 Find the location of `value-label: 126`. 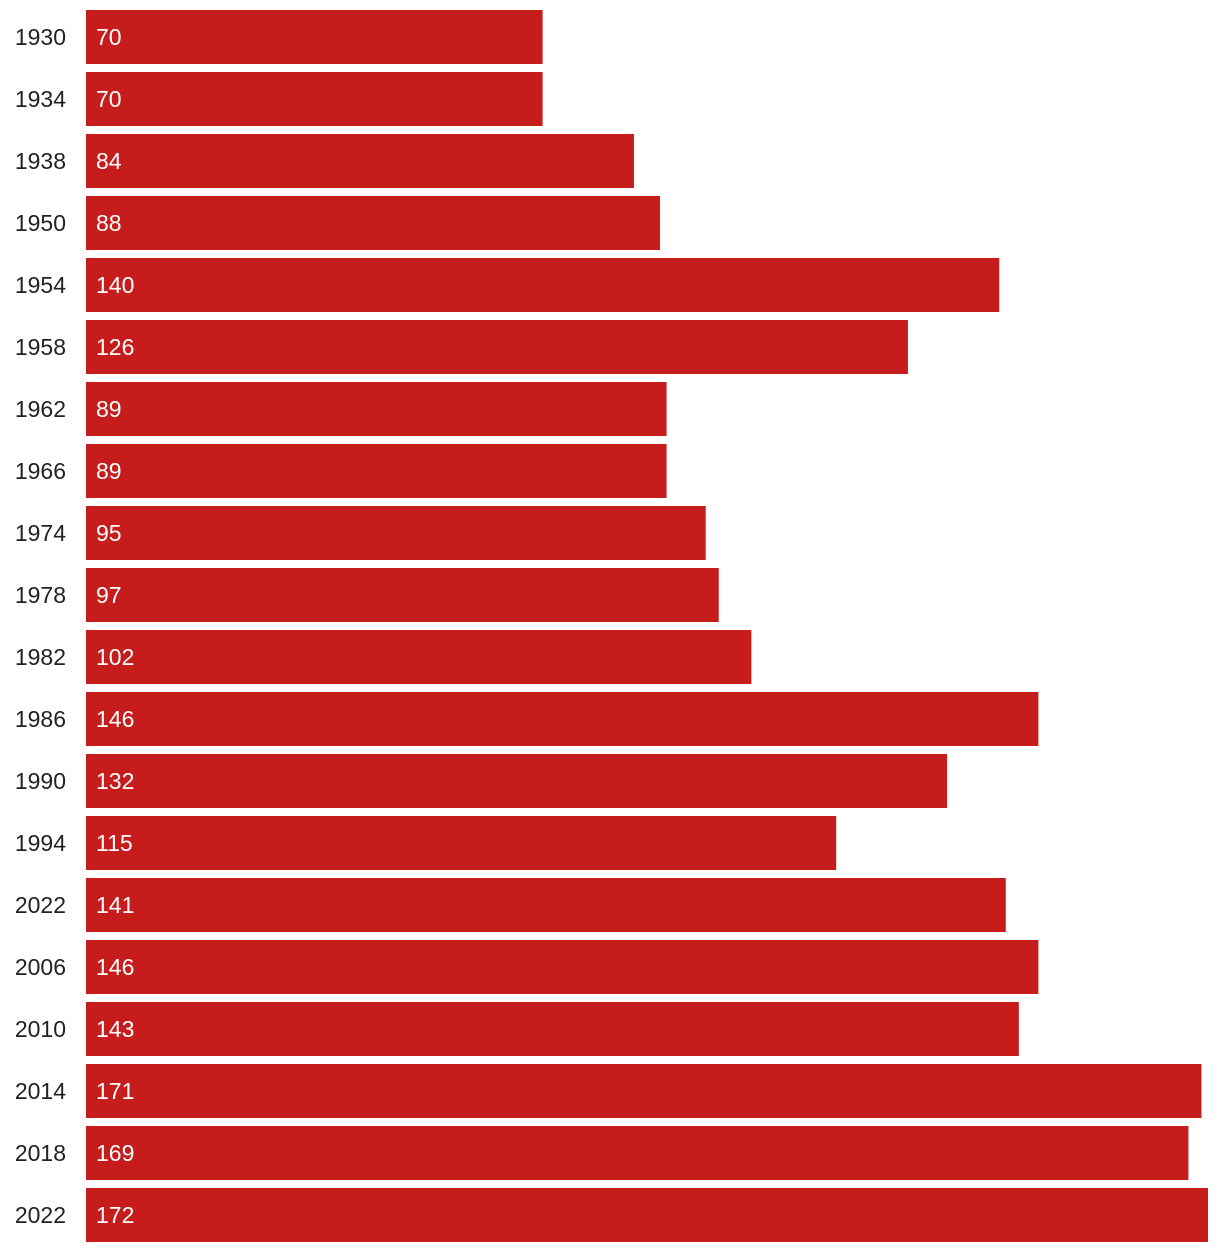

value-label: 126 is located at coordinates (115, 347).